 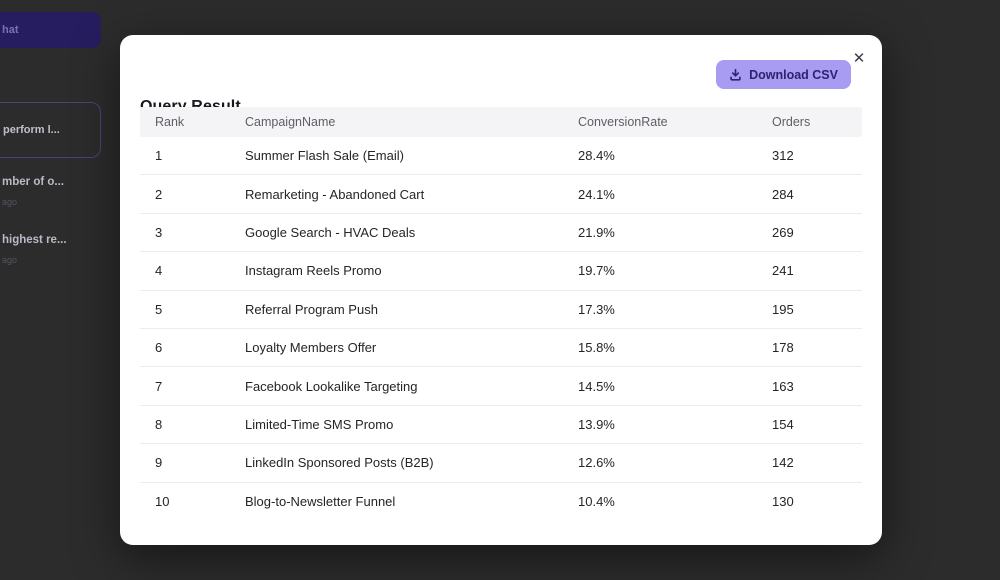 I want to click on cell-orders: 178, so click(x=783, y=348).